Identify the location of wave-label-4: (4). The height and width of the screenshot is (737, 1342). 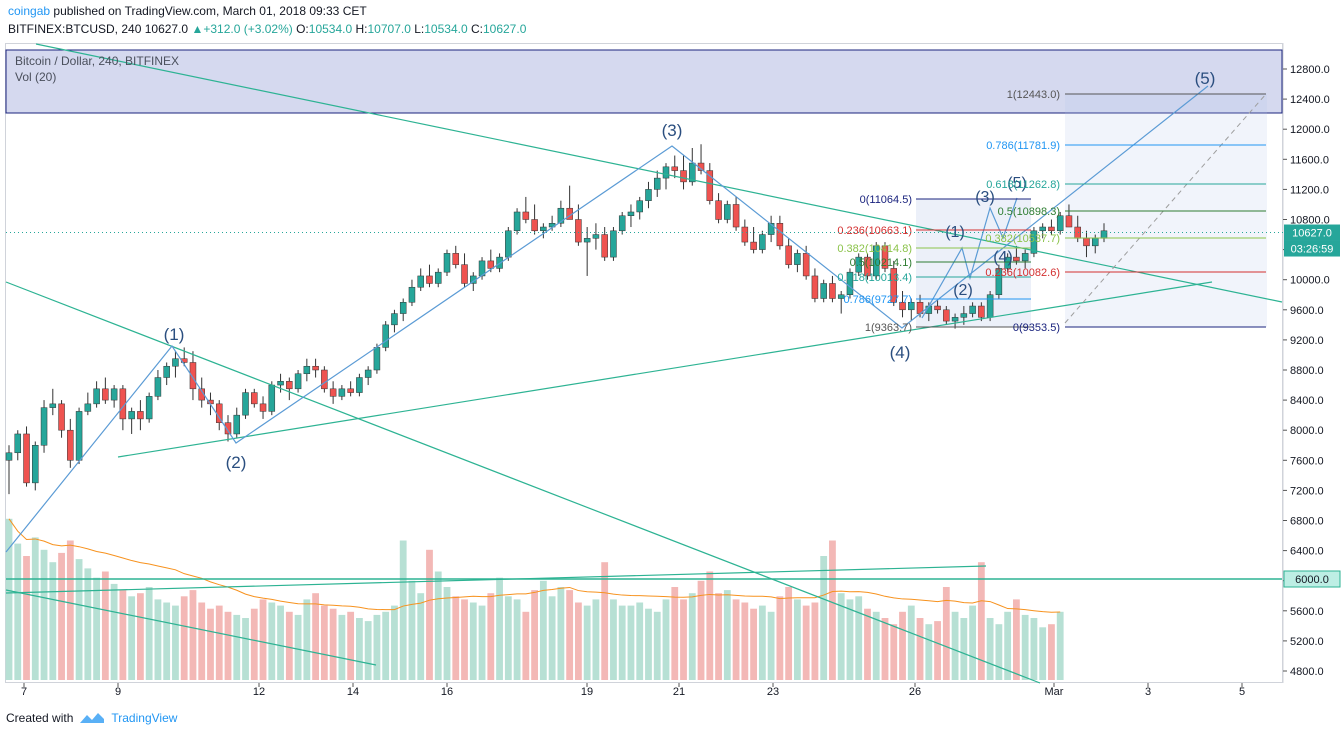
(900, 352).